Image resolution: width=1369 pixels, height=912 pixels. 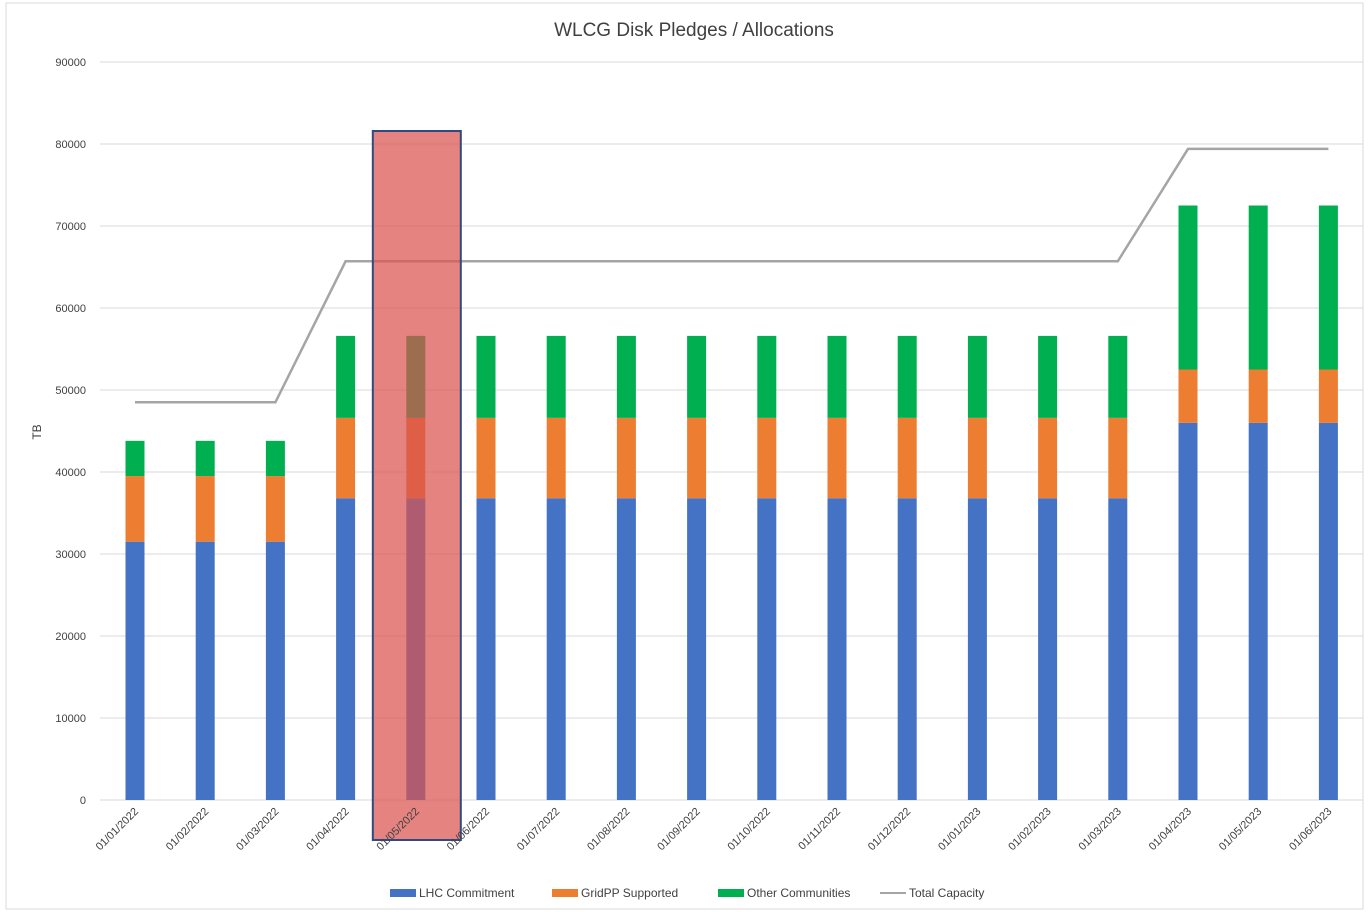 I want to click on legend-other-communities-label: Other Communities, so click(x=798, y=893).